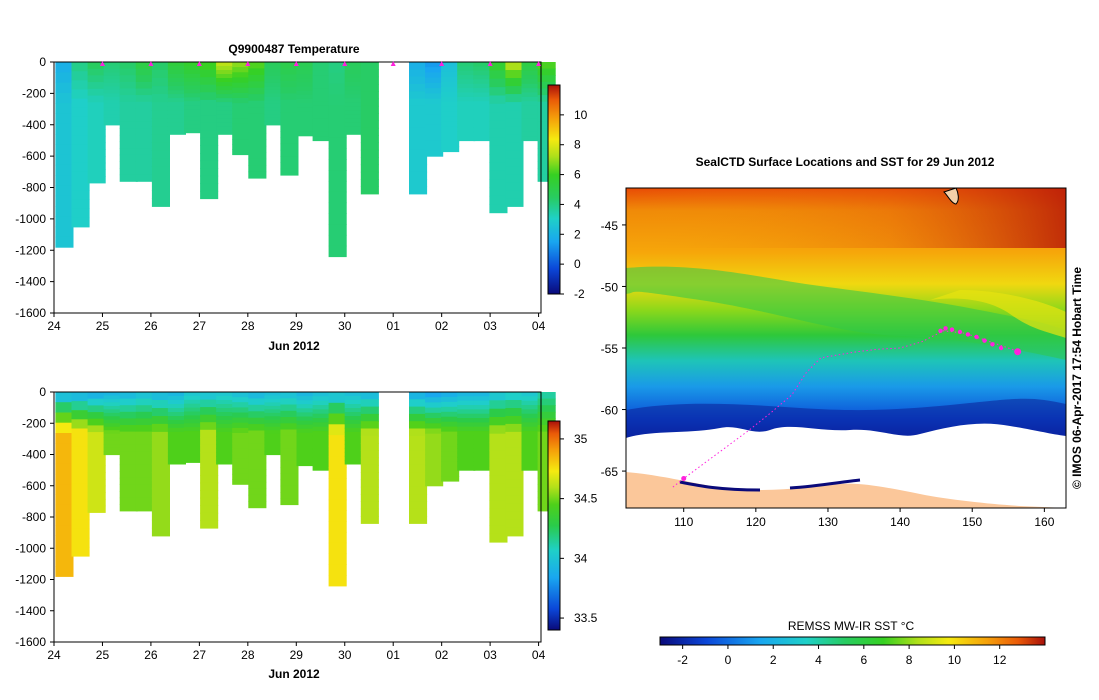 Image resolution: width=1099 pixels, height=700 pixels. What do you see at coordinates (34, 517) in the screenshot?
I see `y-tick-label: -800` at bounding box center [34, 517].